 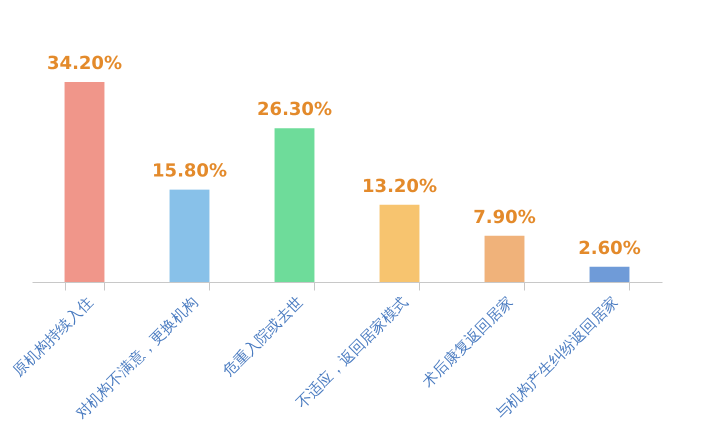 What do you see at coordinates (609, 248) in the screenshot?
I see `data-label: 2.60%` at bounding box center [609, 248].